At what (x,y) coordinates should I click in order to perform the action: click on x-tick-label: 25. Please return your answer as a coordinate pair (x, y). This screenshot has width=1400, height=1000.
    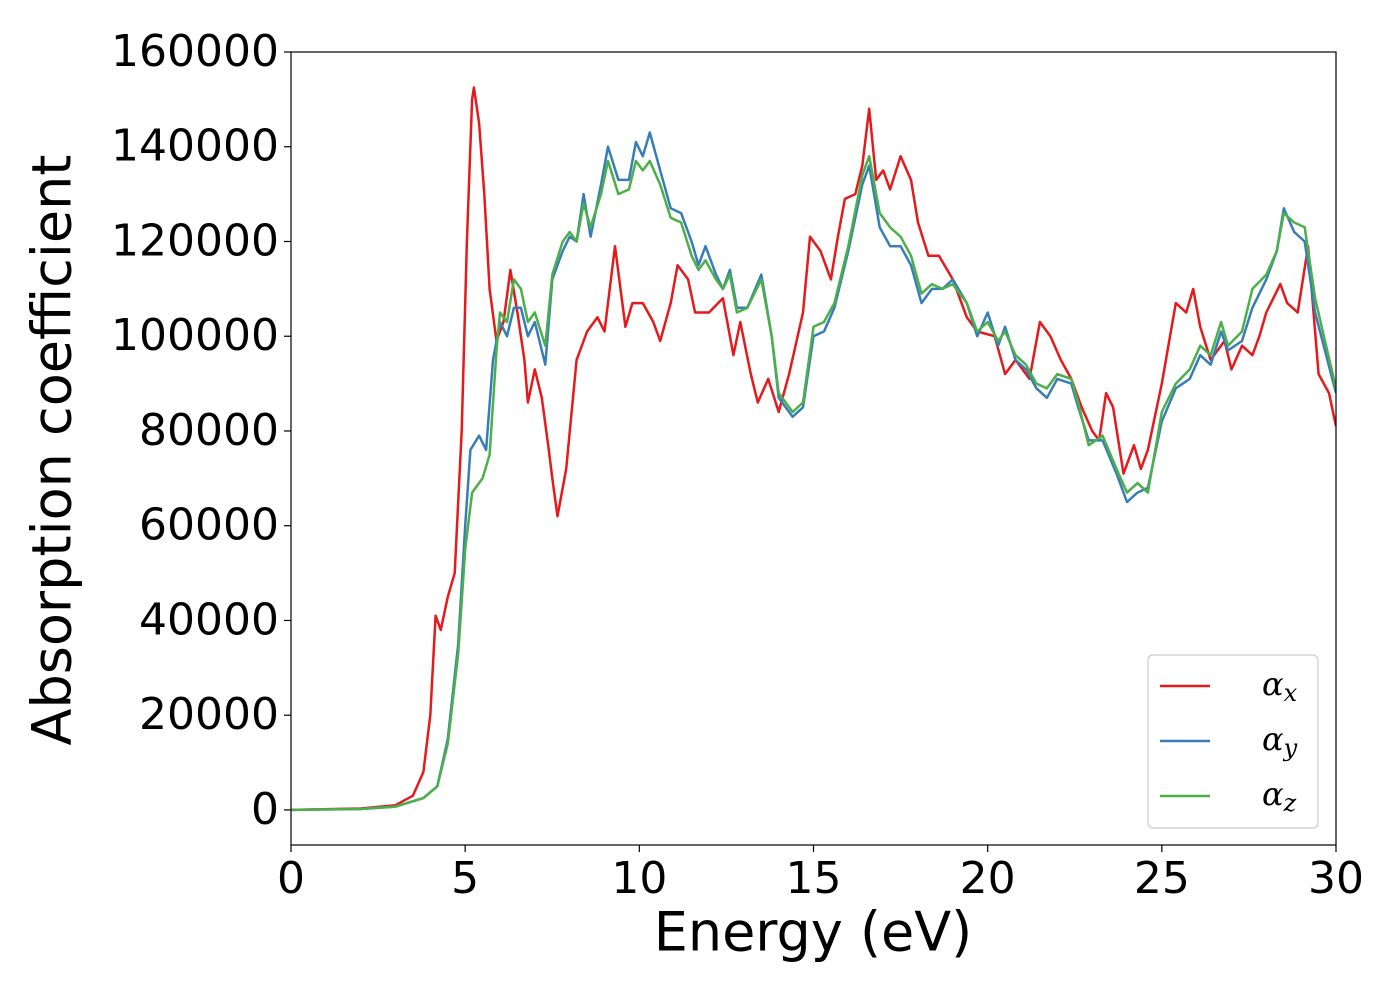
    Looking at the image, I should click on (1162, 878).